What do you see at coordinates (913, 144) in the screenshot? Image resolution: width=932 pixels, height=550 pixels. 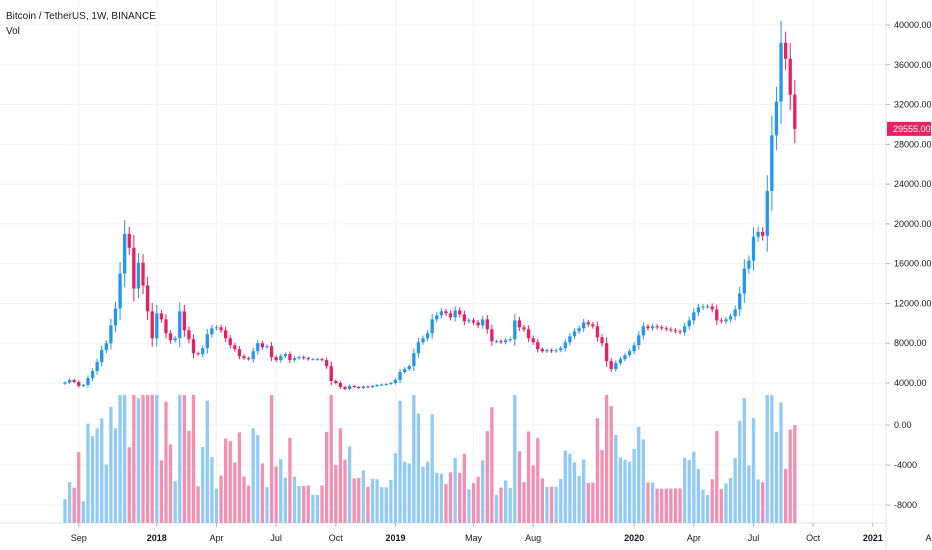 I see `price-tick-label: 28000.00` at bounding box center [913, 144].